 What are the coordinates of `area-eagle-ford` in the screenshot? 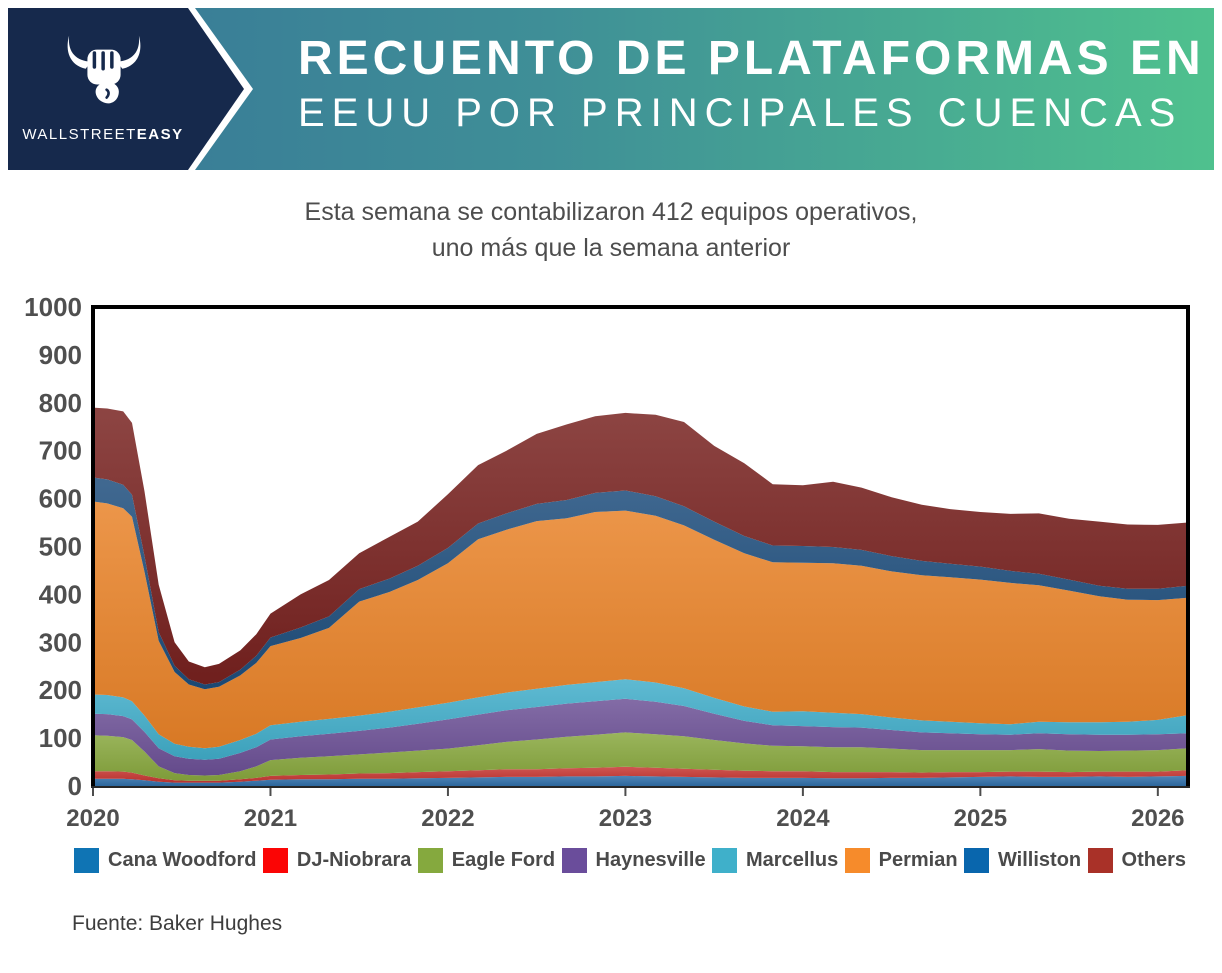 It's located at (640, 756).